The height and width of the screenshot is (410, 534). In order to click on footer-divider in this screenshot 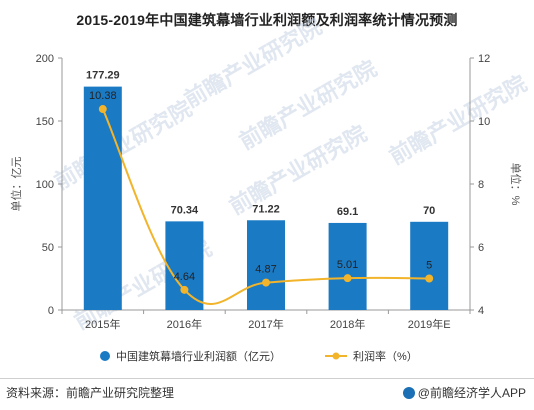, I will do `click(267, 378)`.